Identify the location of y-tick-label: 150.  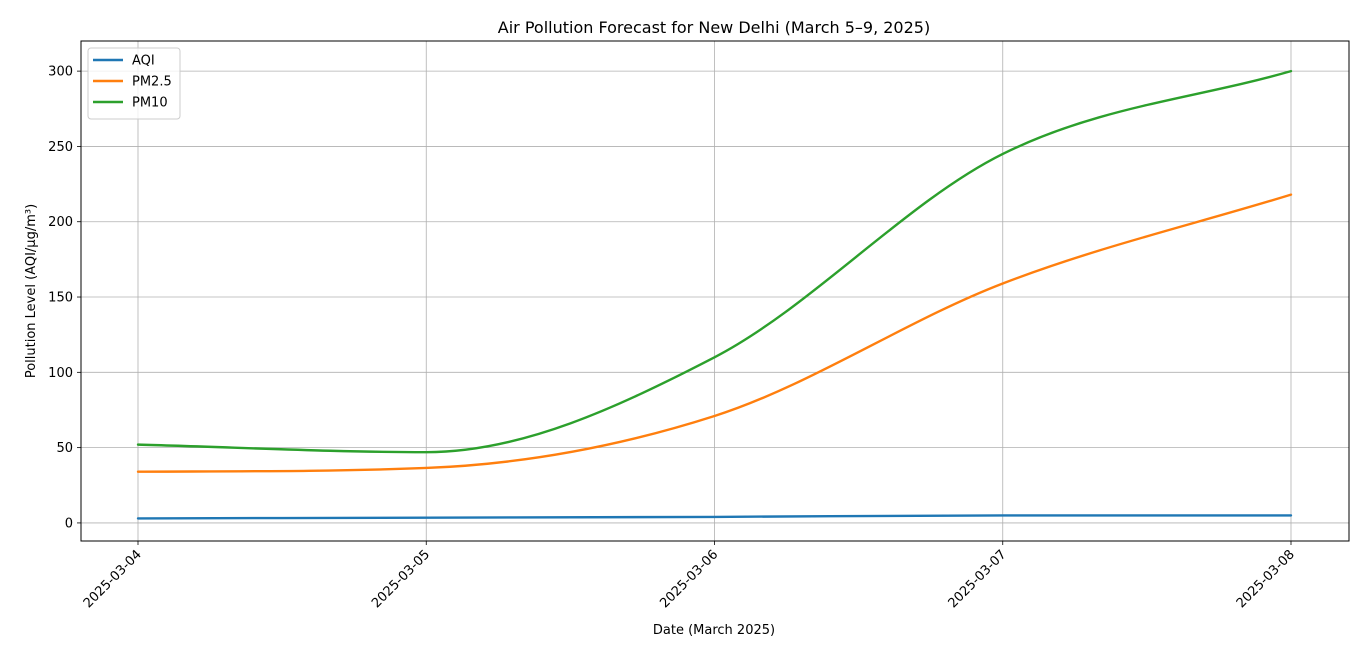
(60, 298).